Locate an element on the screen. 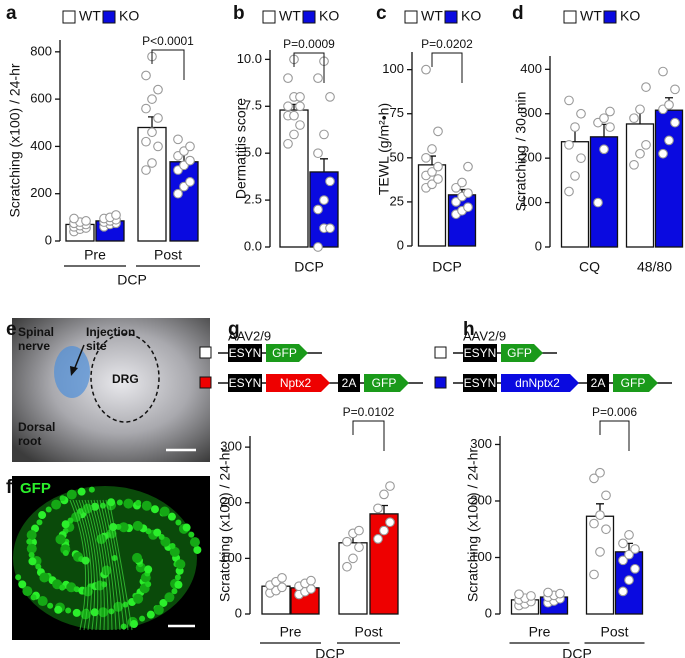 This screenshot has width=685, height=658. panel-label: f is located at coordinates (9, 487).